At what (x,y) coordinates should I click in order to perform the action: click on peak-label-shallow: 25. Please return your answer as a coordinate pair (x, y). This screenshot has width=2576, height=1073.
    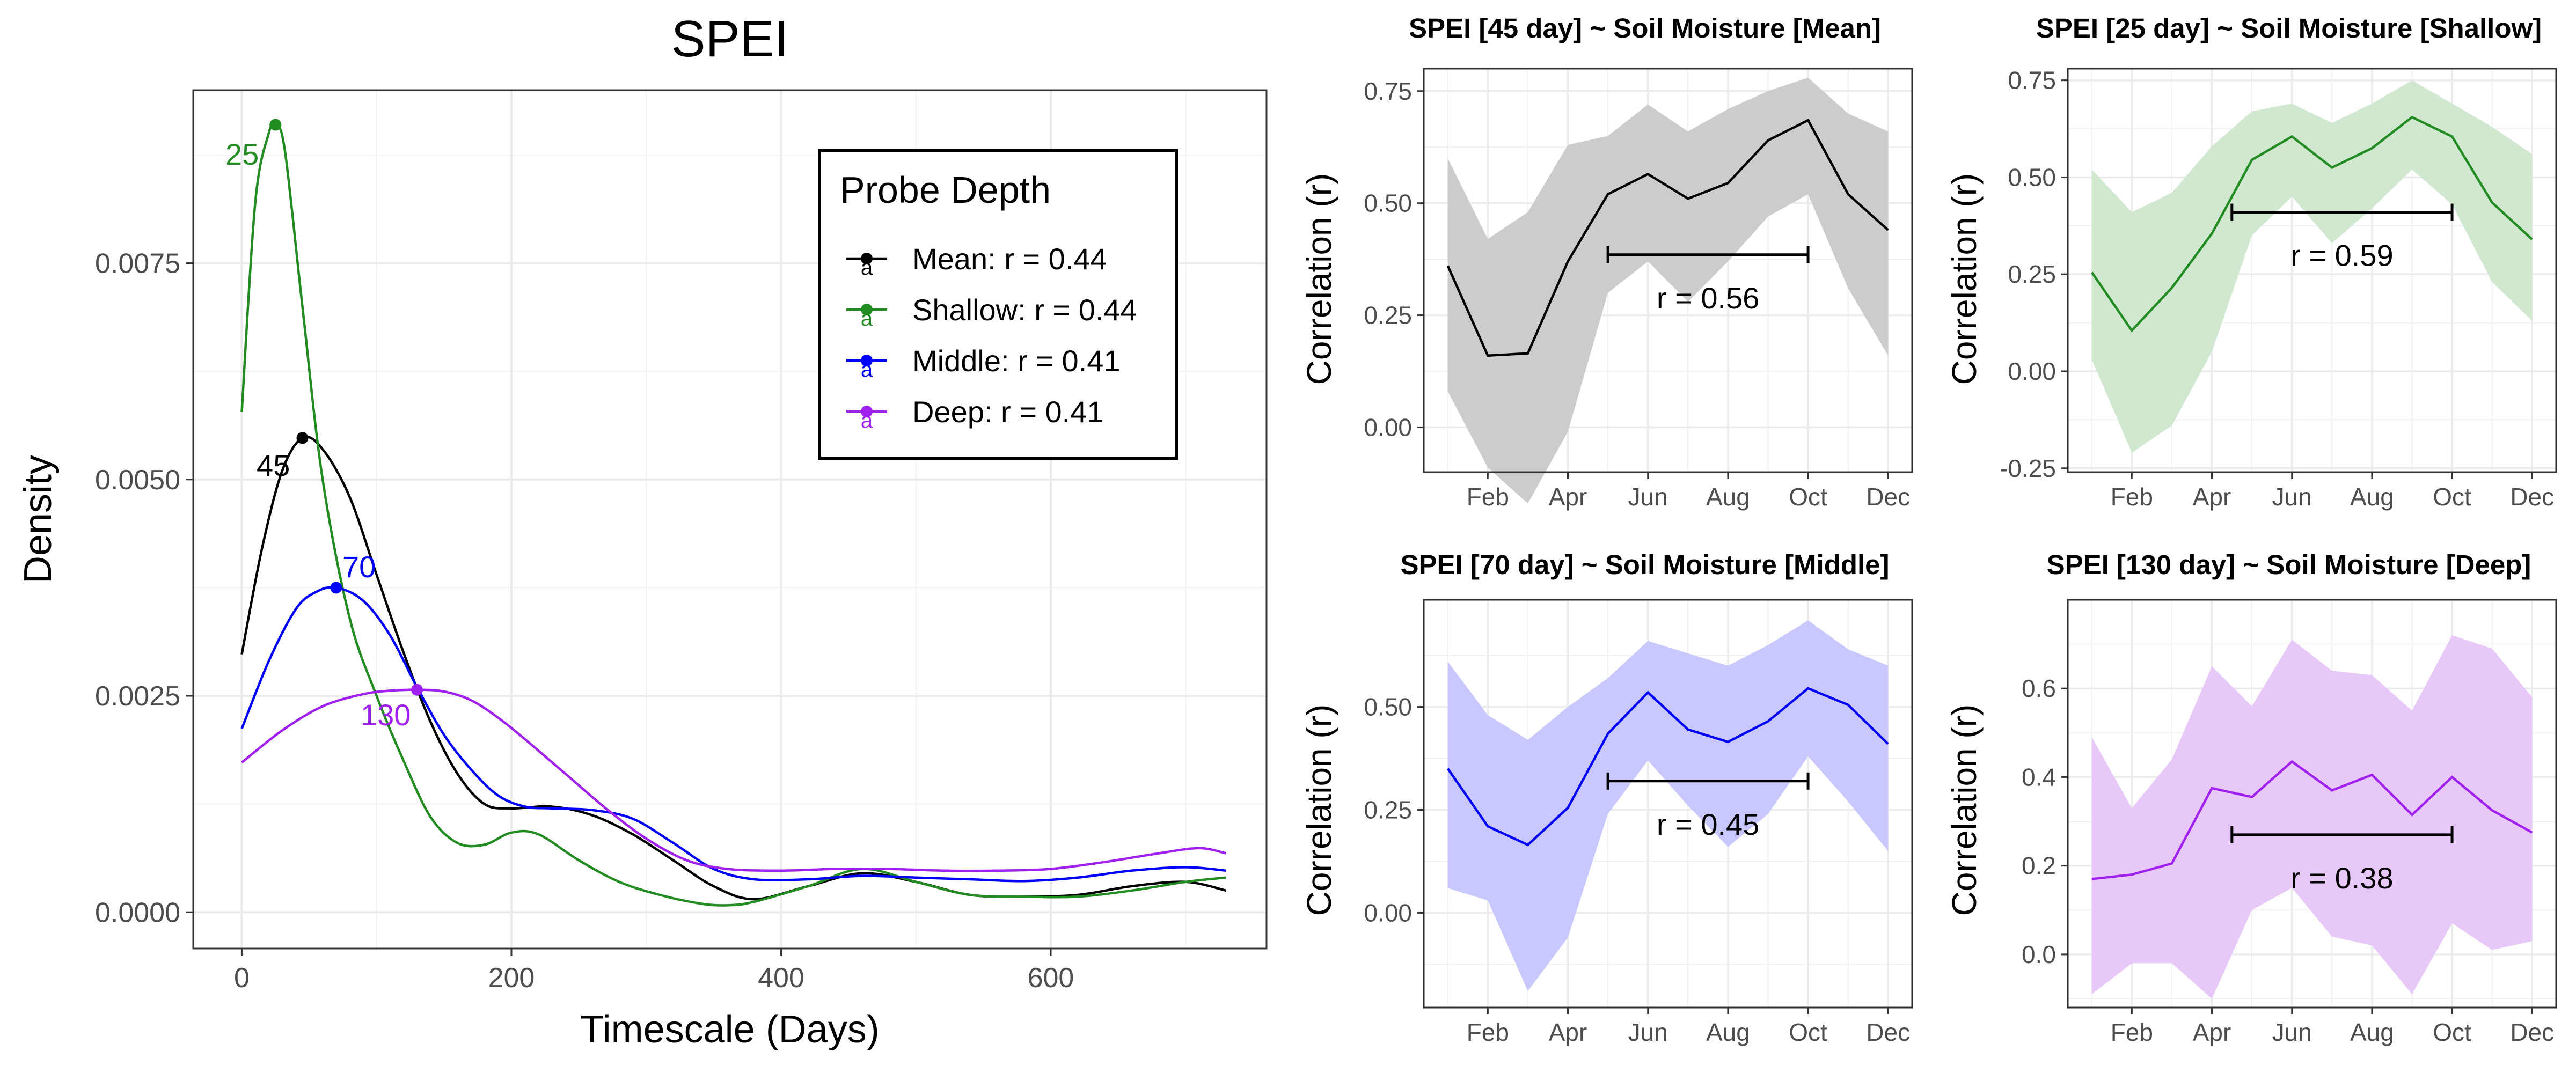
    Looking at the image, I should click on (242, 154).